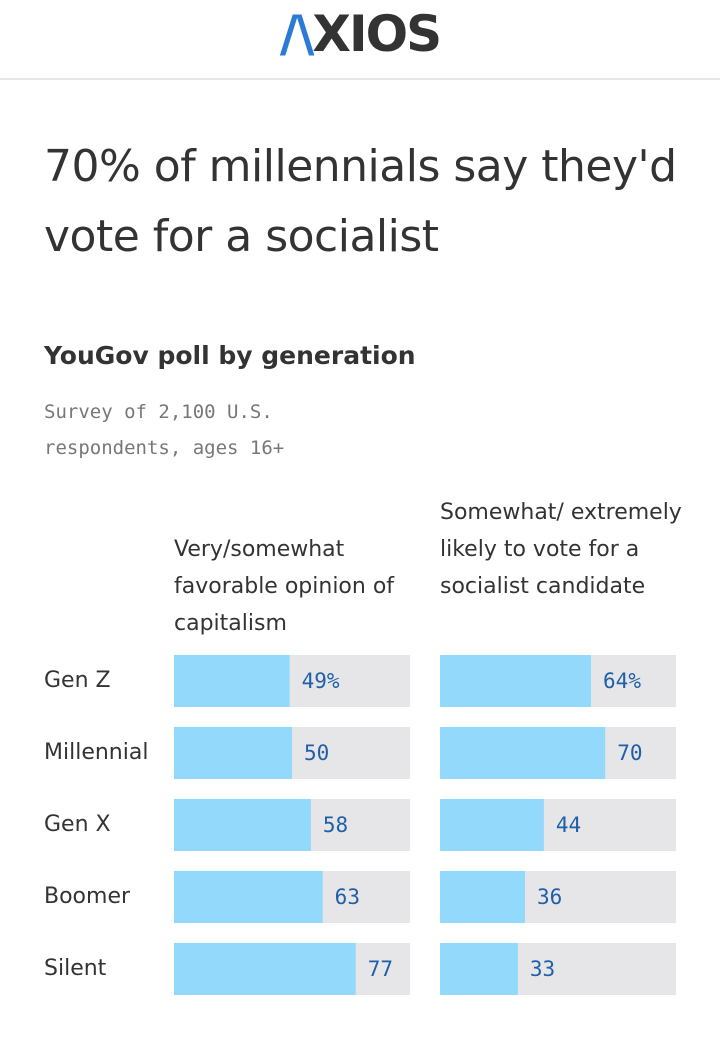 This screenshot has width=720, height=1039. I want to click on data-label: 77, so click(380, 969).